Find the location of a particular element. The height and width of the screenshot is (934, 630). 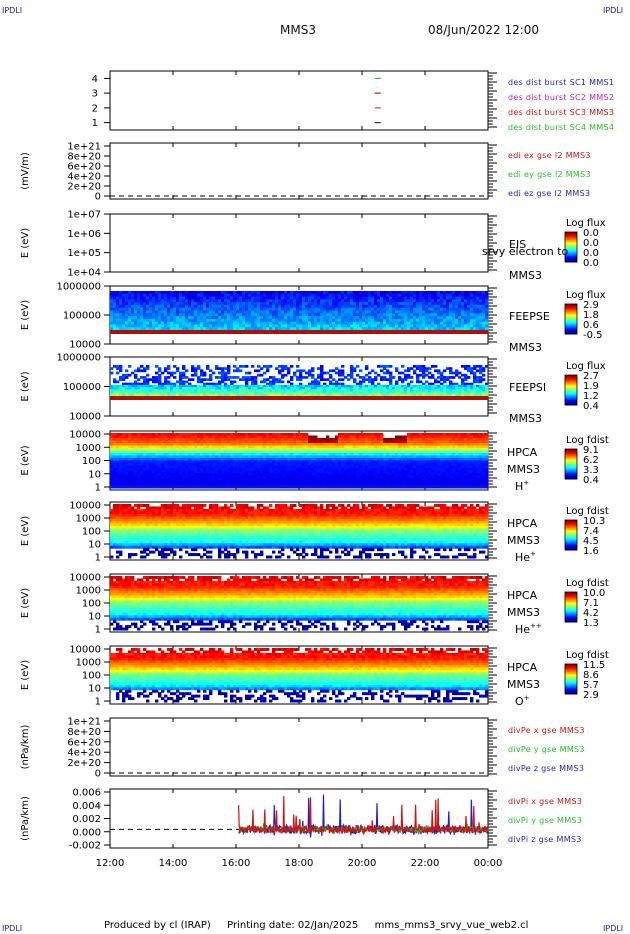

panel-eis-ytick-label: 1e+06 is located at coordinates (84, 234).